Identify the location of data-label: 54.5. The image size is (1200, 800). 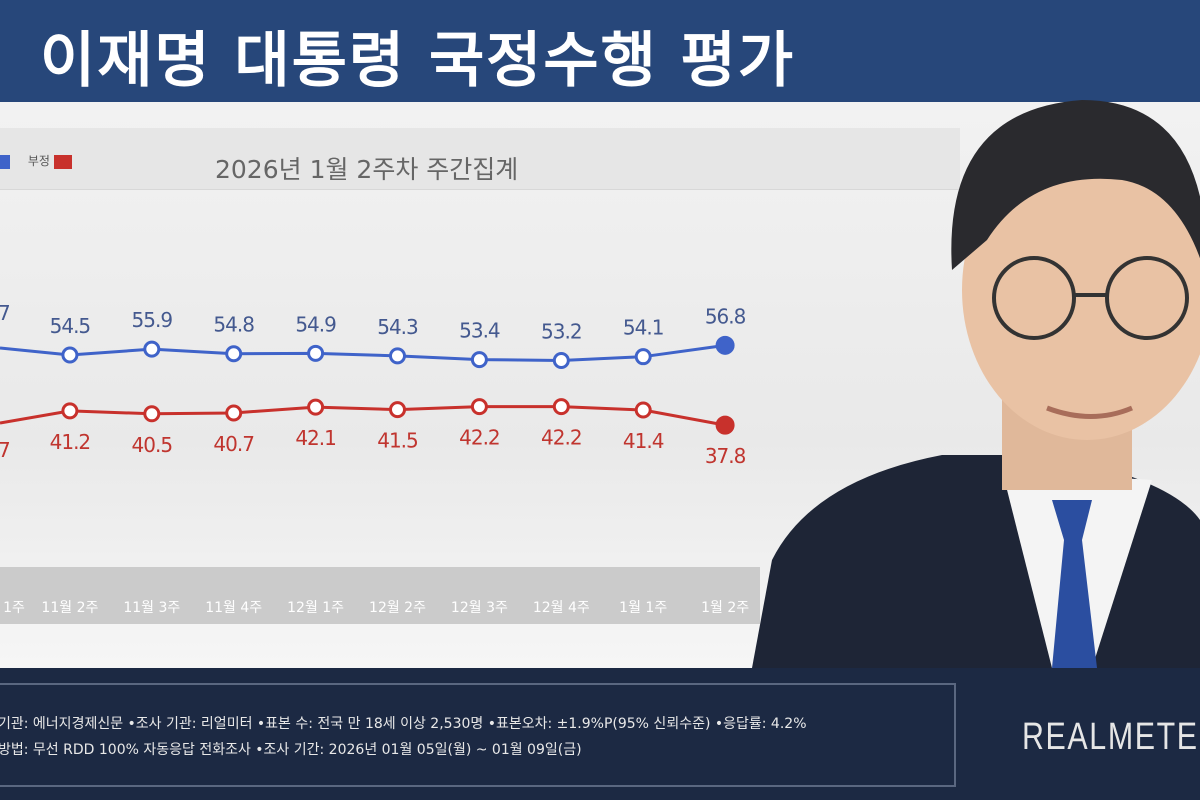
(70, 326).